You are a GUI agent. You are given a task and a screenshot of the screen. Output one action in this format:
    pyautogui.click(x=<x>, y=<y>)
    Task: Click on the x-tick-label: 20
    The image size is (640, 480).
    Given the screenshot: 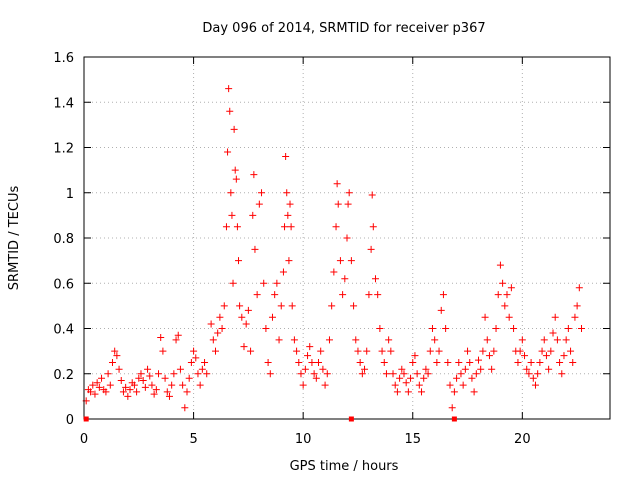 What is the action you would take?
    pyautogui.click(x=522, y=439)
    